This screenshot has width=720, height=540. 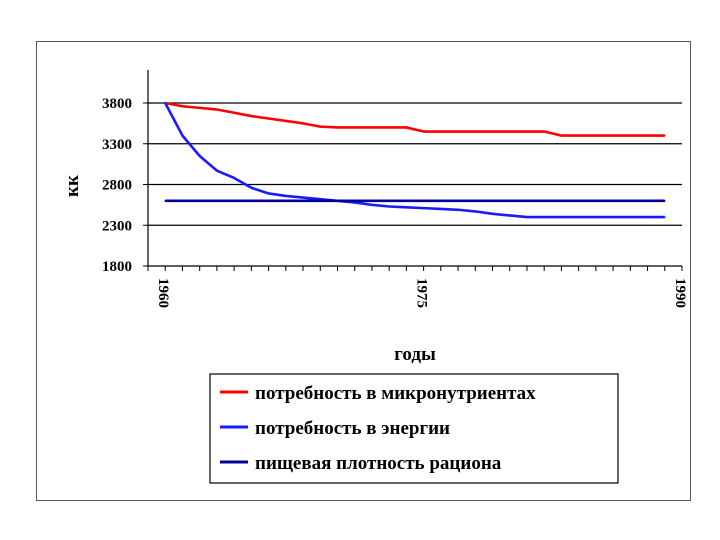 I want to click on data-point-micronutrients-1988, so click(x=647, y=135).